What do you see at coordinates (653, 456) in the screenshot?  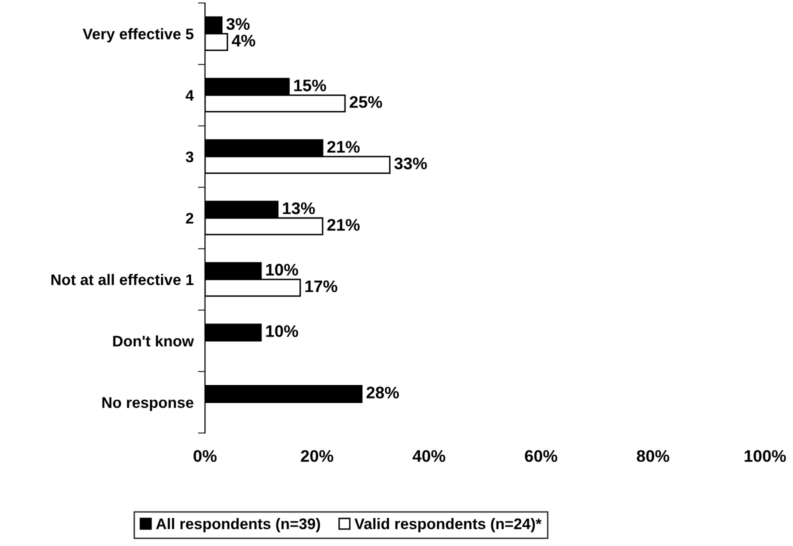 I see `x-tick-label: 80%` at bounding box center [653, 456].